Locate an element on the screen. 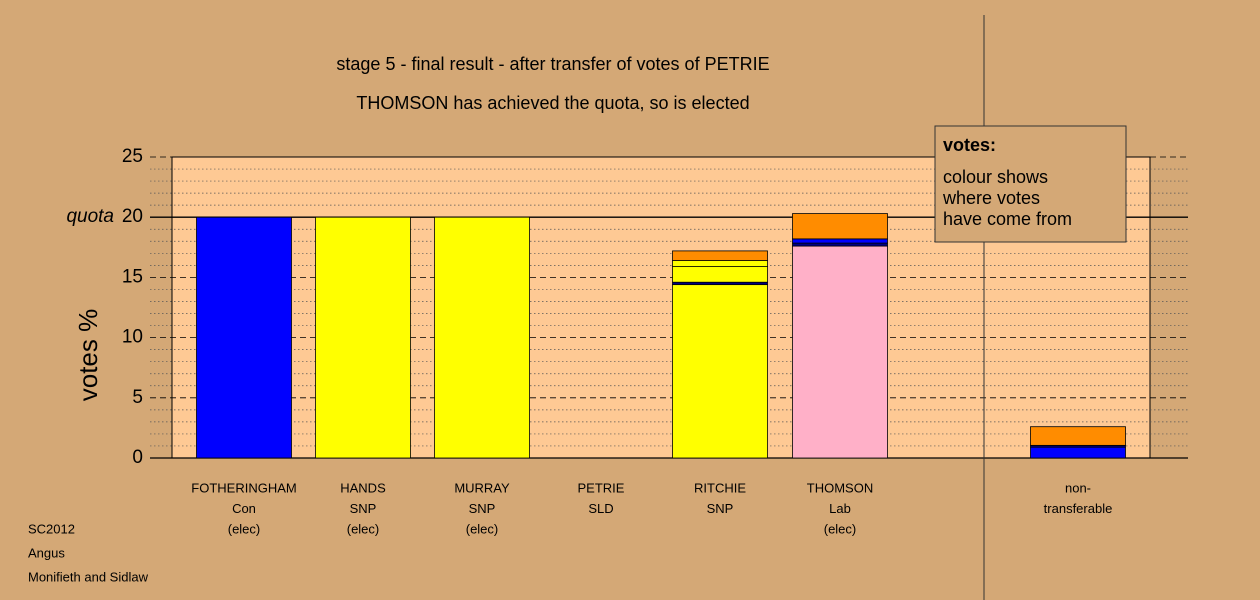 This screenshot has width=1260, height=600. x-tick-label: RITCHIE is located at coordinates (720, 487).